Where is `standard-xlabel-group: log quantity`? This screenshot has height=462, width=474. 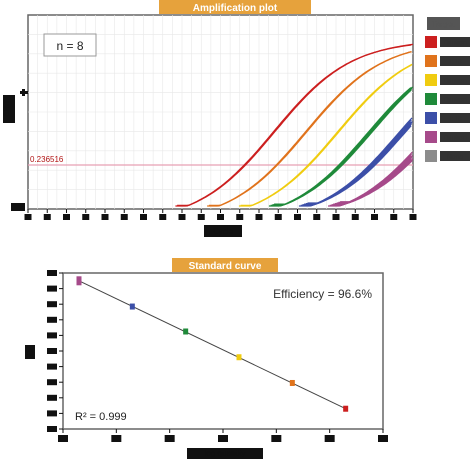 standard-xlabel-group: log quantity is located at coordinates (225, 453).